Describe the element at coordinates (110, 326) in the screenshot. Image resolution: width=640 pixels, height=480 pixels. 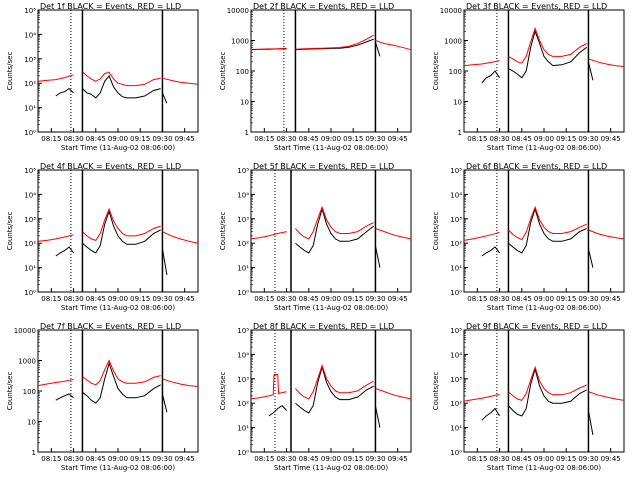
I see `chart-title: Det 7f BLACK = Events, RED = LLD` at that location.